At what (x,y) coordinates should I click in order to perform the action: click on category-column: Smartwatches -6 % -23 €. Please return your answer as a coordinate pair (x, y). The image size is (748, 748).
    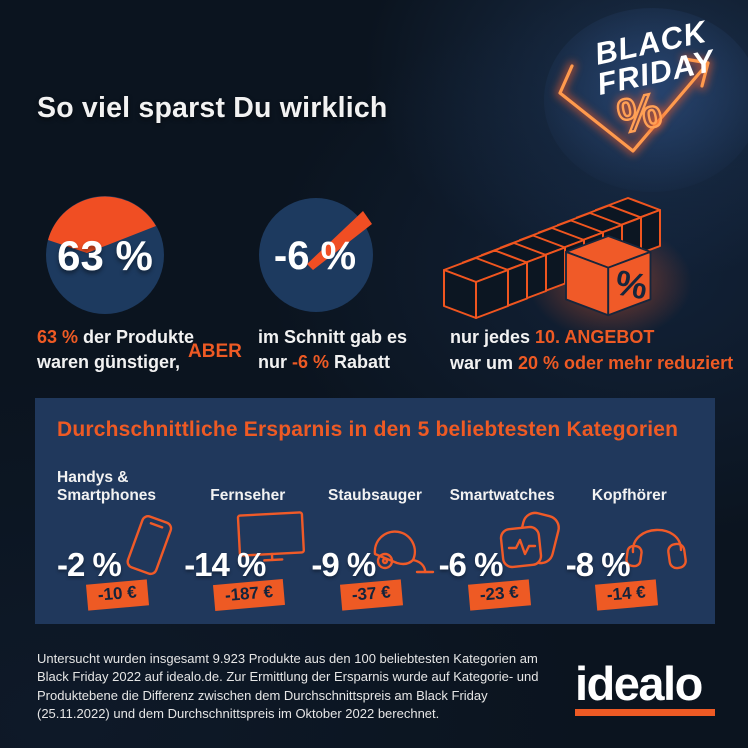
    Looking at the image, I should click on (502, 539).